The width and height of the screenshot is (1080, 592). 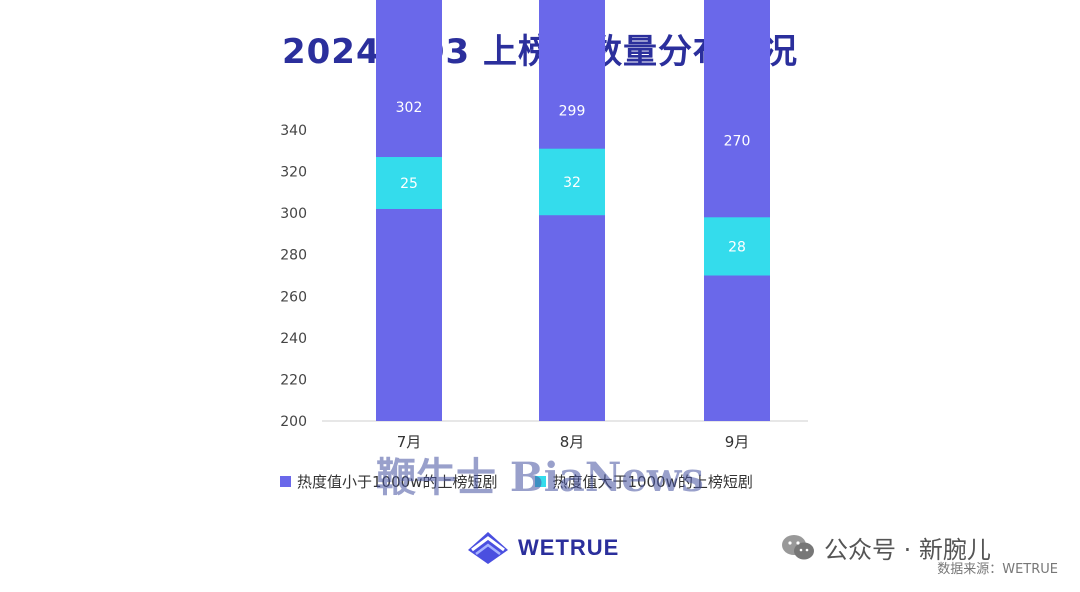 What do you see at coordinates (488, 548) in the screenshot?
I see `wetrue-diamond-logo-icon` at bounding box center [488, 548].